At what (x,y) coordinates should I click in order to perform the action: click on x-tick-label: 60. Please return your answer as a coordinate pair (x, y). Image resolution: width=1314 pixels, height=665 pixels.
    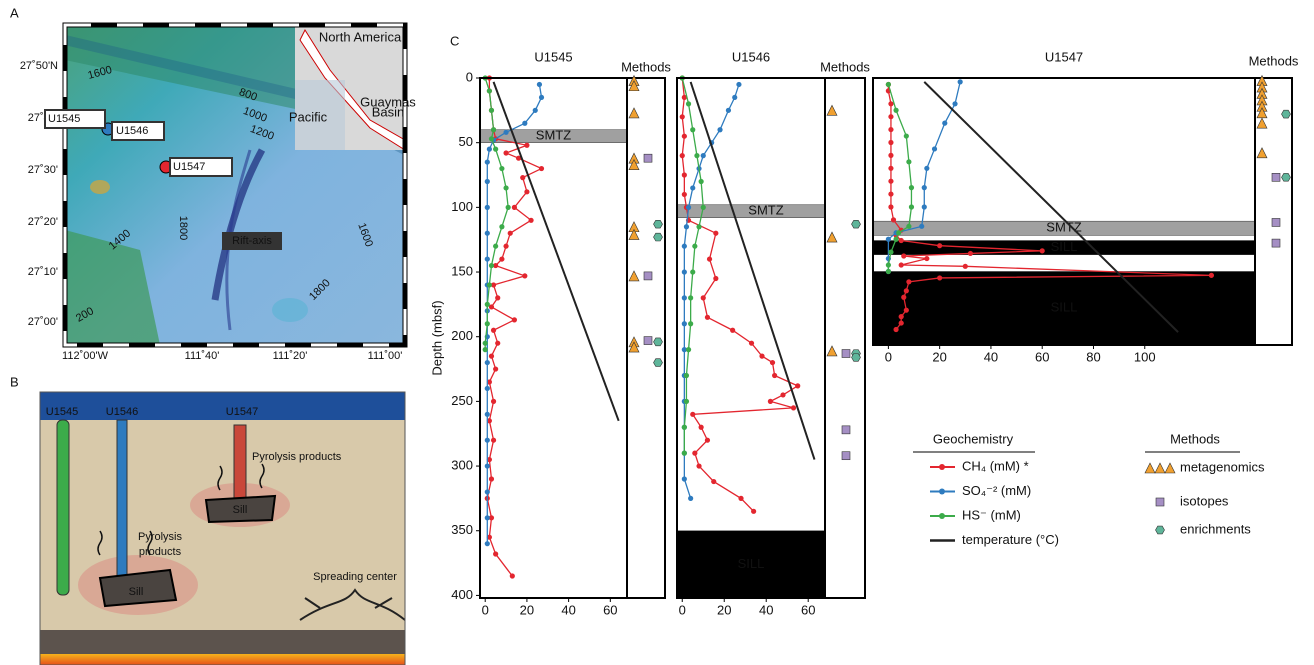
    Looking at the image, I should click on (808, 609).